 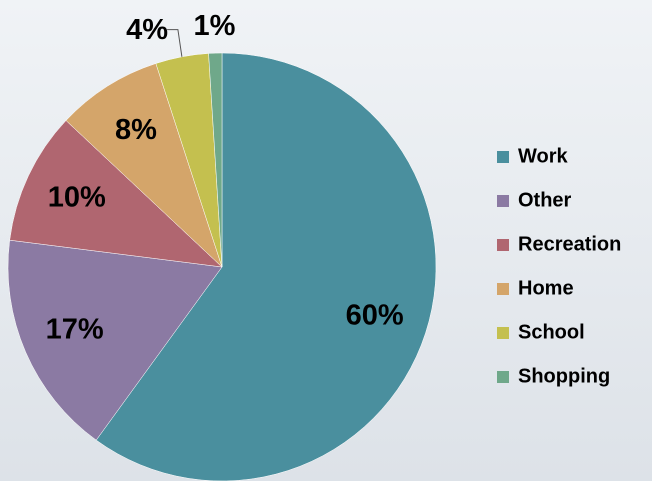 What do you see at coordinates (564, 376) in the screenshot?
I see `legend-label: Shopping` at bounding box center [564, 376].